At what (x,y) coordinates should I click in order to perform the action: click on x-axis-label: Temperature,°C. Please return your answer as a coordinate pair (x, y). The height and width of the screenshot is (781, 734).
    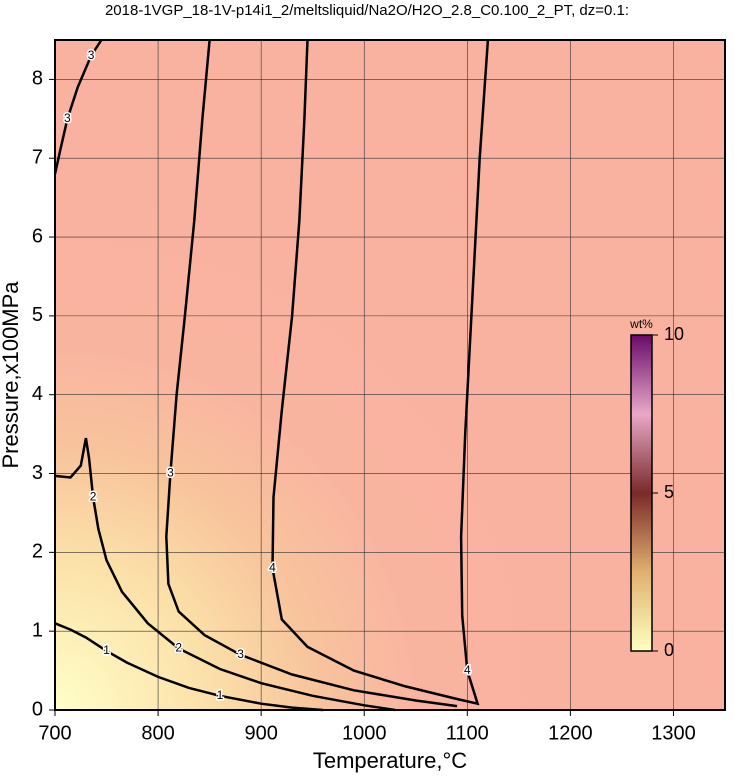
    Looking at the image, I should click on (390, 760).